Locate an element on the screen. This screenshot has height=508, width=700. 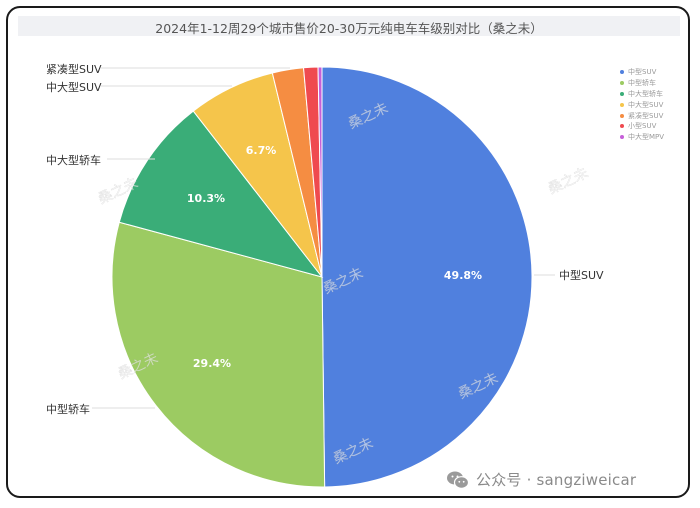
legend-item: 紧凑型SUV is located at coordinates (642, 115).